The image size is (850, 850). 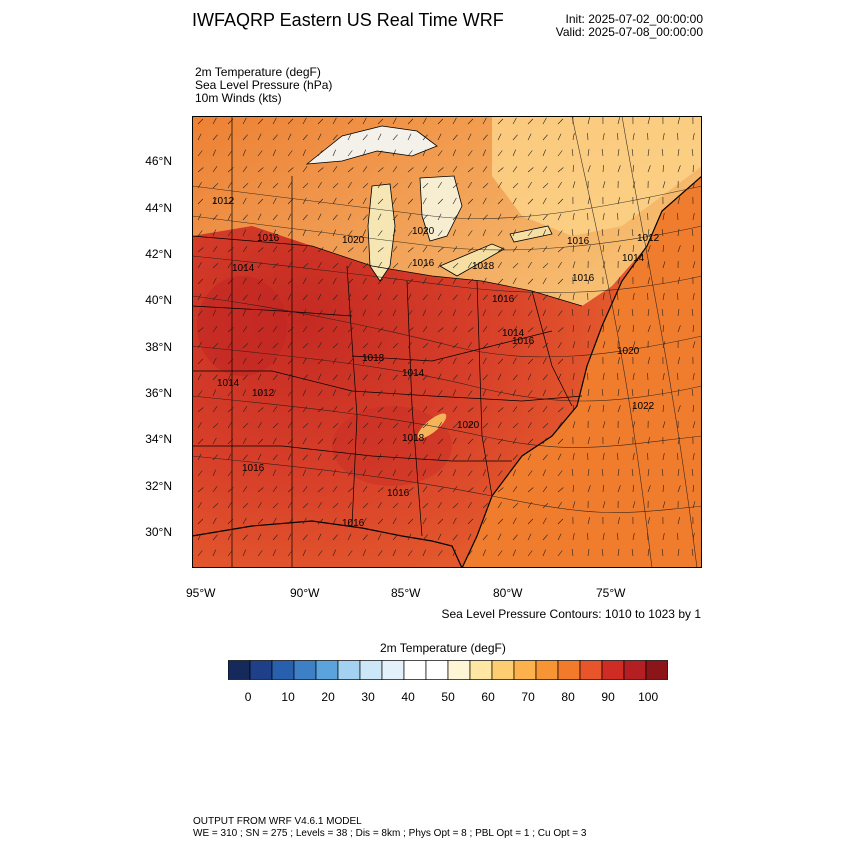 I want to click on pressure-label: 1018, so click(x=483, y=266).